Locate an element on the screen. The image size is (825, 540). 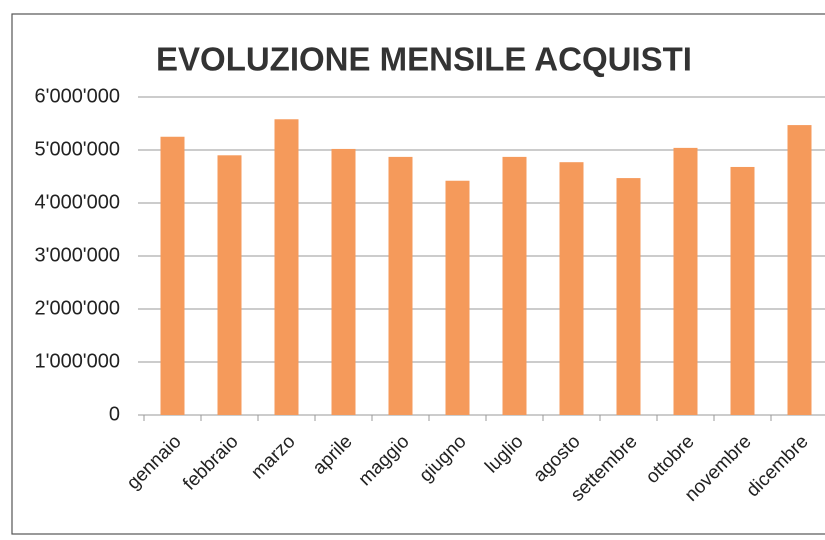
x-tick-label: luglio is located at coordinates (504, 454).